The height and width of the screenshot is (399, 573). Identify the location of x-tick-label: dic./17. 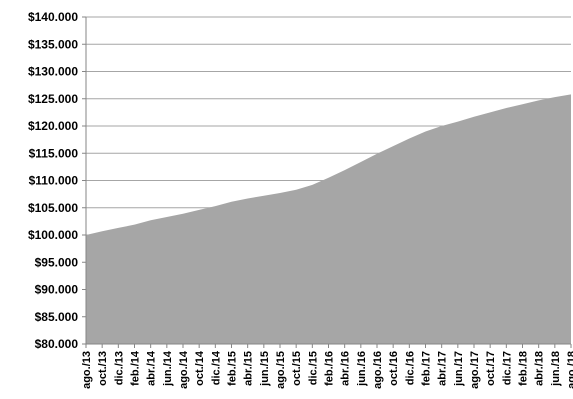
(507, 368).